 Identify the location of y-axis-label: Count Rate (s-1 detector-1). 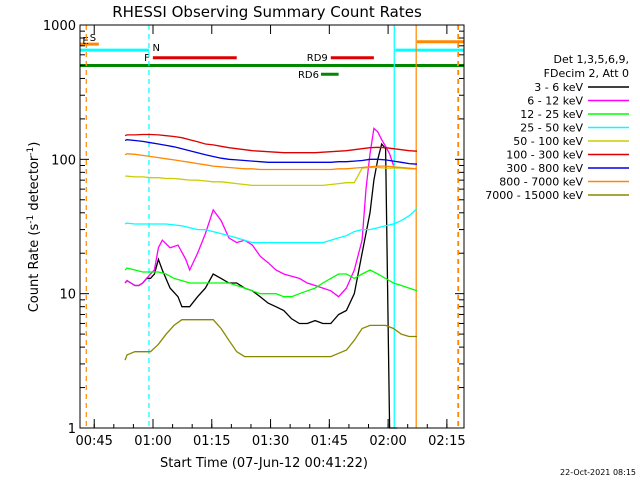
(34, 227).